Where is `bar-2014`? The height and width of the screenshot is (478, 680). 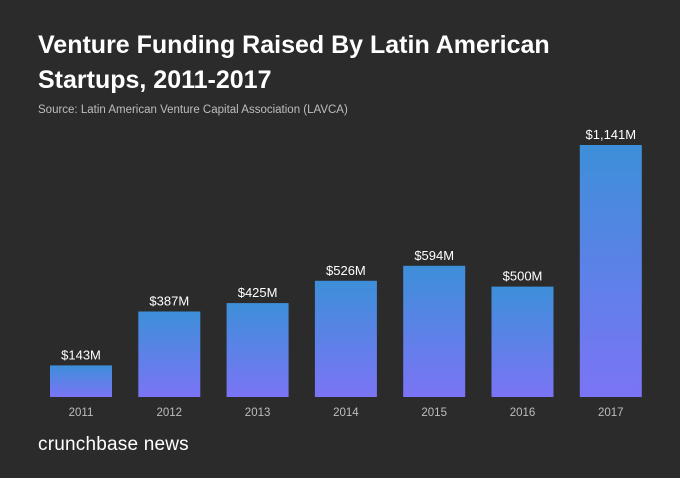 bar-2014 is located at coordinates (345, 338).